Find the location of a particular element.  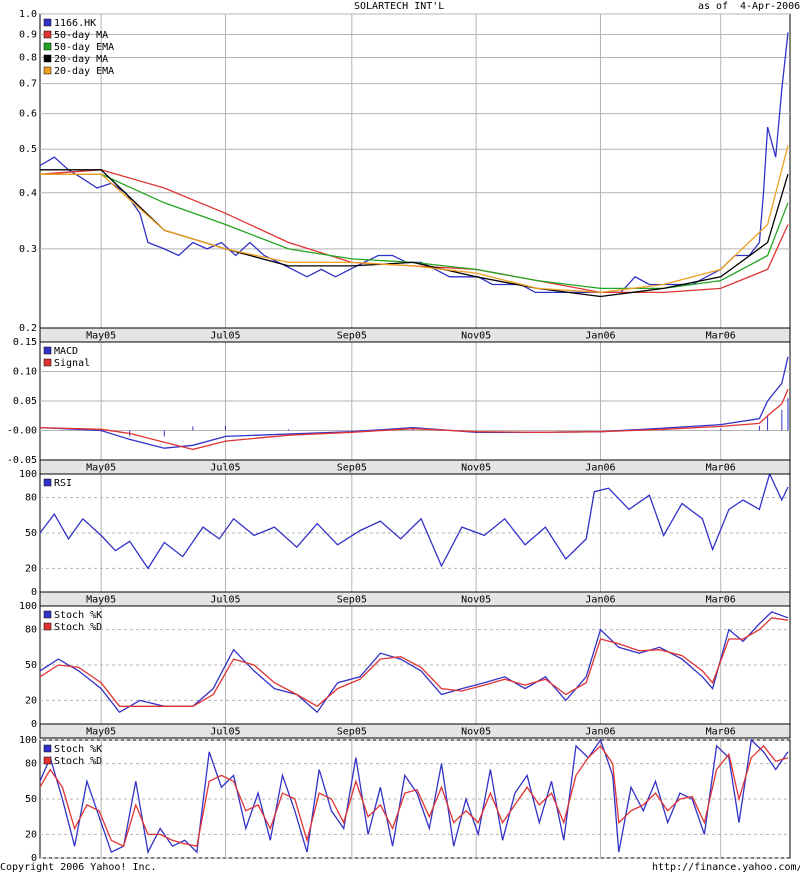

legend-label: 1166.HK is located at coordinates (75, 23).